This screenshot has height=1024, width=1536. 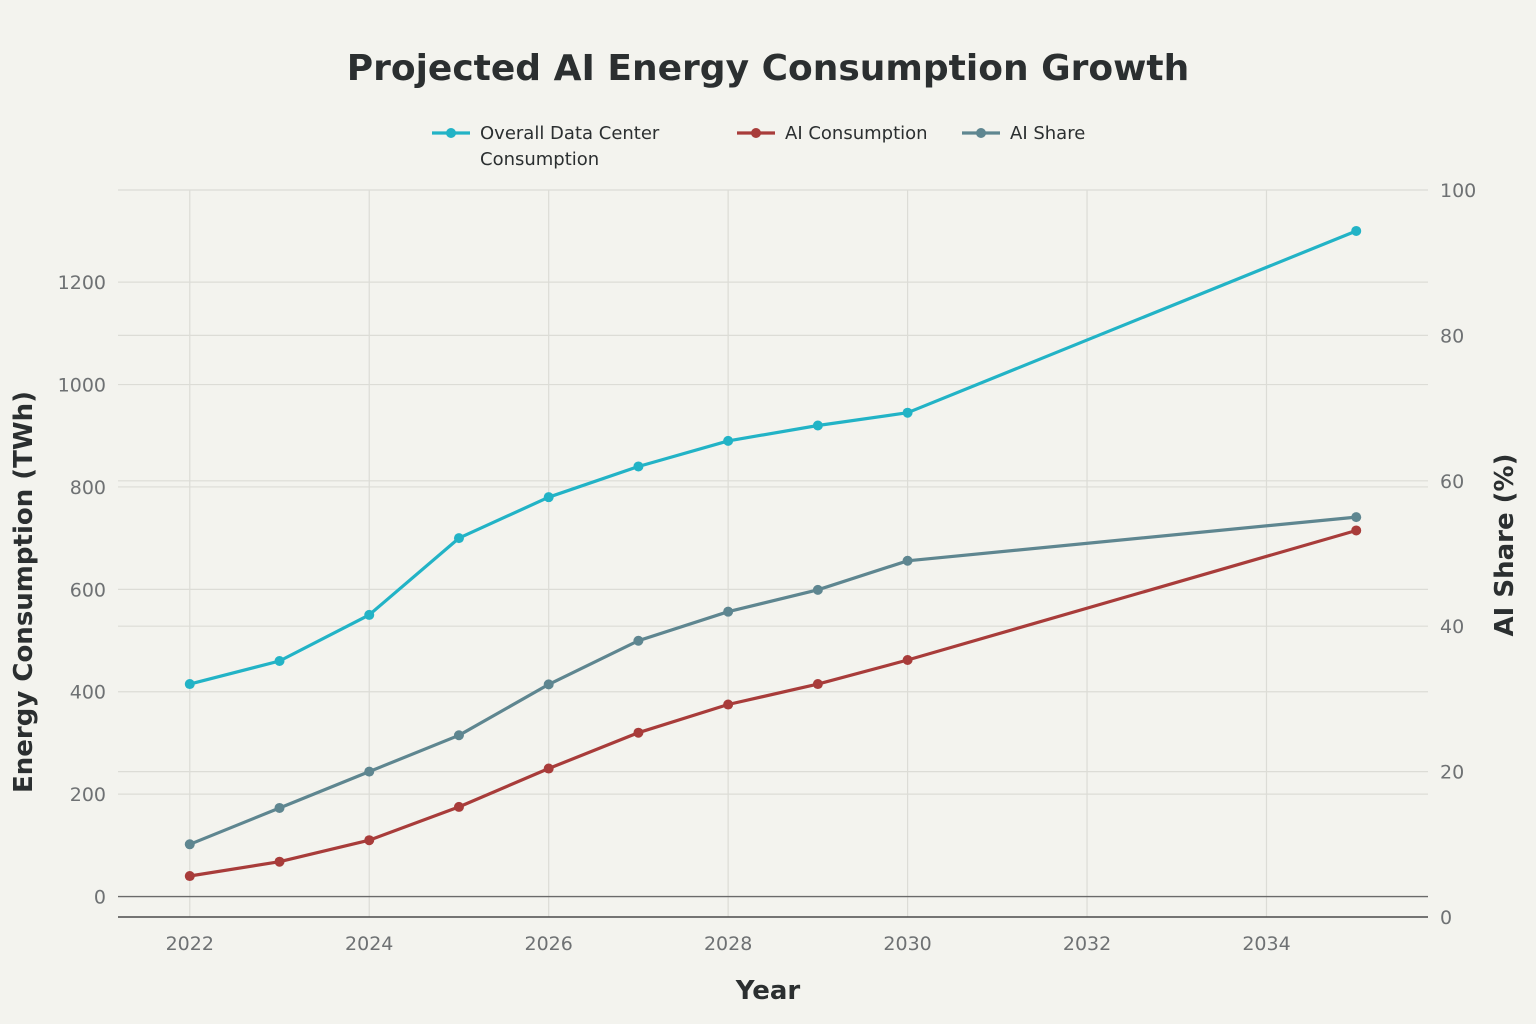 What do you see at coordinates (190, 944) in the screenshot?
I see `x-tick-label: 2022` at bounding box center [190, 944].